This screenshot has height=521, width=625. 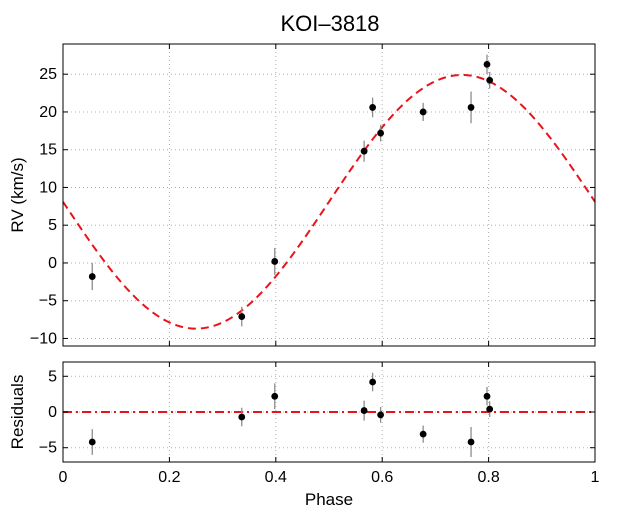 I want to click on rv-y-tick-label: 20, so click(x=48, y=112).